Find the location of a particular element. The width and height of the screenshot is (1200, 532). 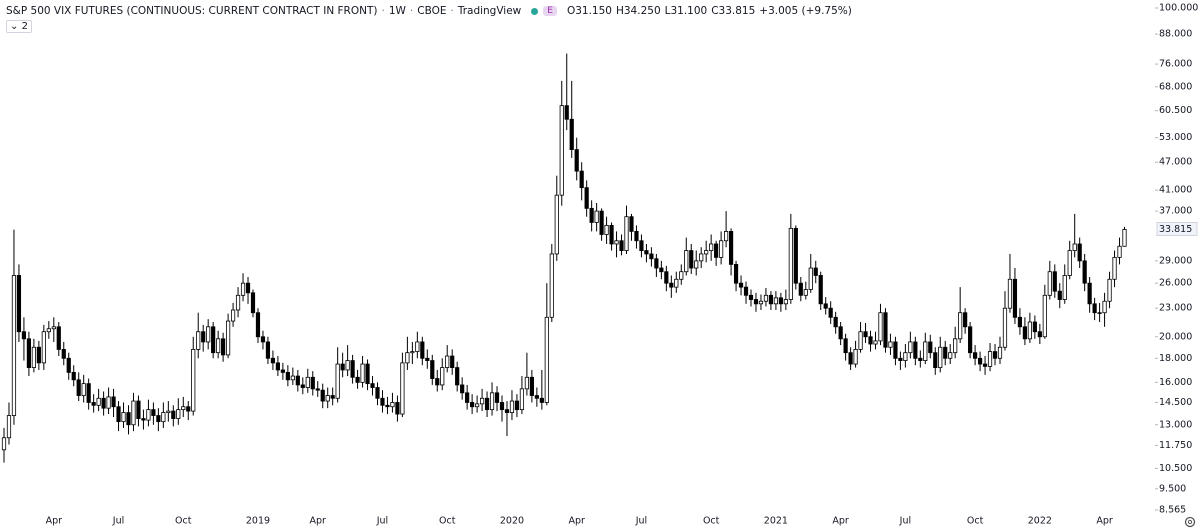

y-tick-label: 20.000 is located at coordinates (1175, 336).